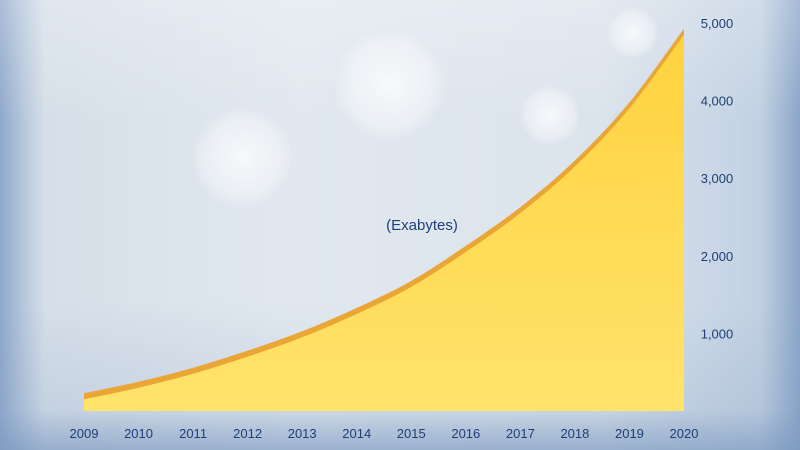 This screenshot has width=800, height=450. I want to click on x-tick-label: 2020, so click(684, 433).